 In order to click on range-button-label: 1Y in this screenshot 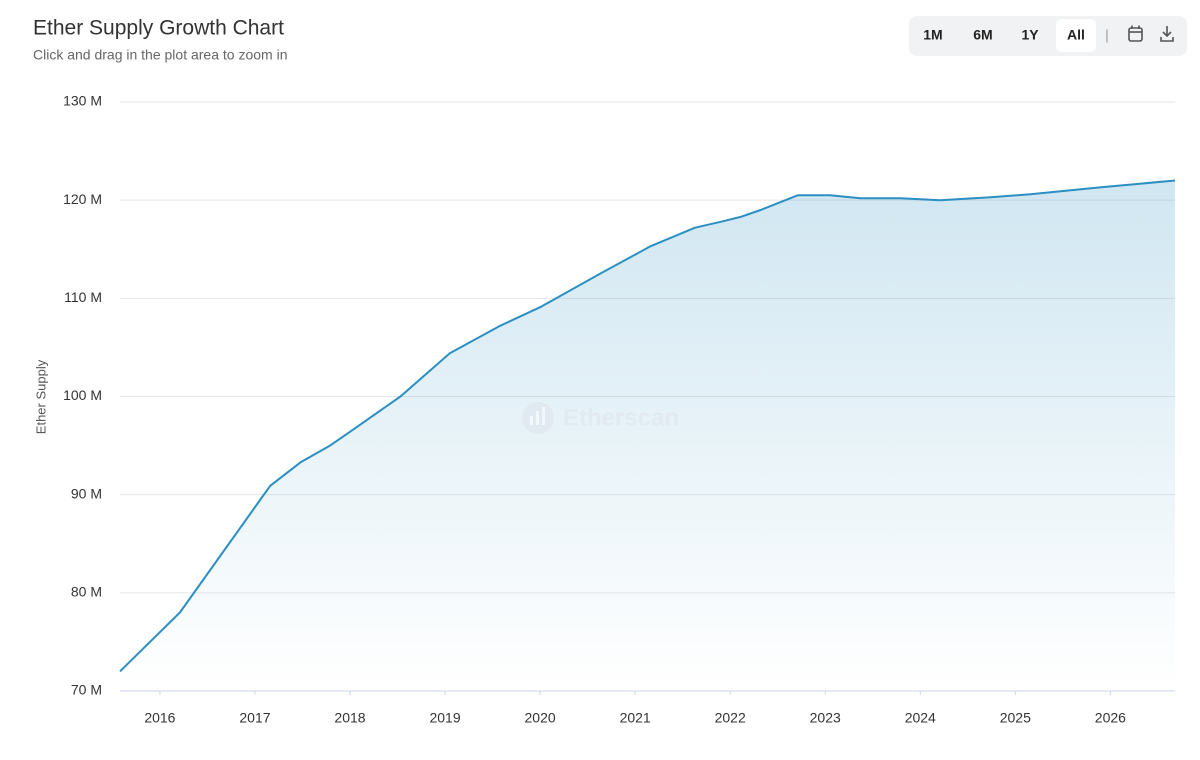, I will do `click(1030, 35)`.